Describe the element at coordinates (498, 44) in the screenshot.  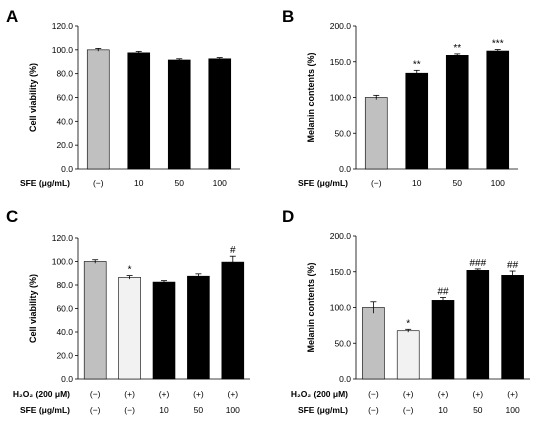
I see `significance-label: ***` at that location.